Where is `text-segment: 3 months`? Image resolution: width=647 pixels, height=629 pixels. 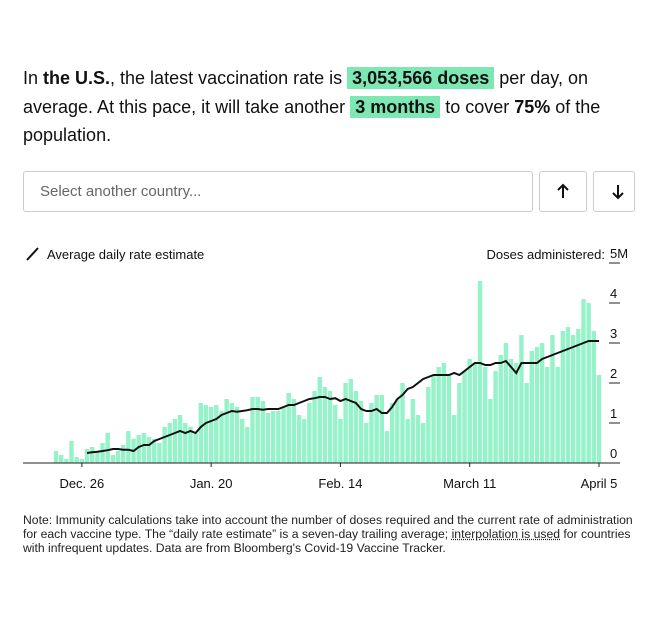 text-segment: 3 months is located at coordinates (395, 106).